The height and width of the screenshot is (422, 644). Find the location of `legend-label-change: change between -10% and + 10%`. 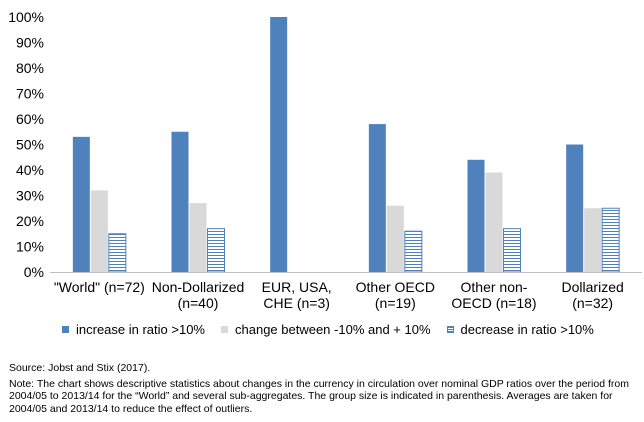

legend-label-change: change between -10% and + 10% is located at coordinates (333, 329).